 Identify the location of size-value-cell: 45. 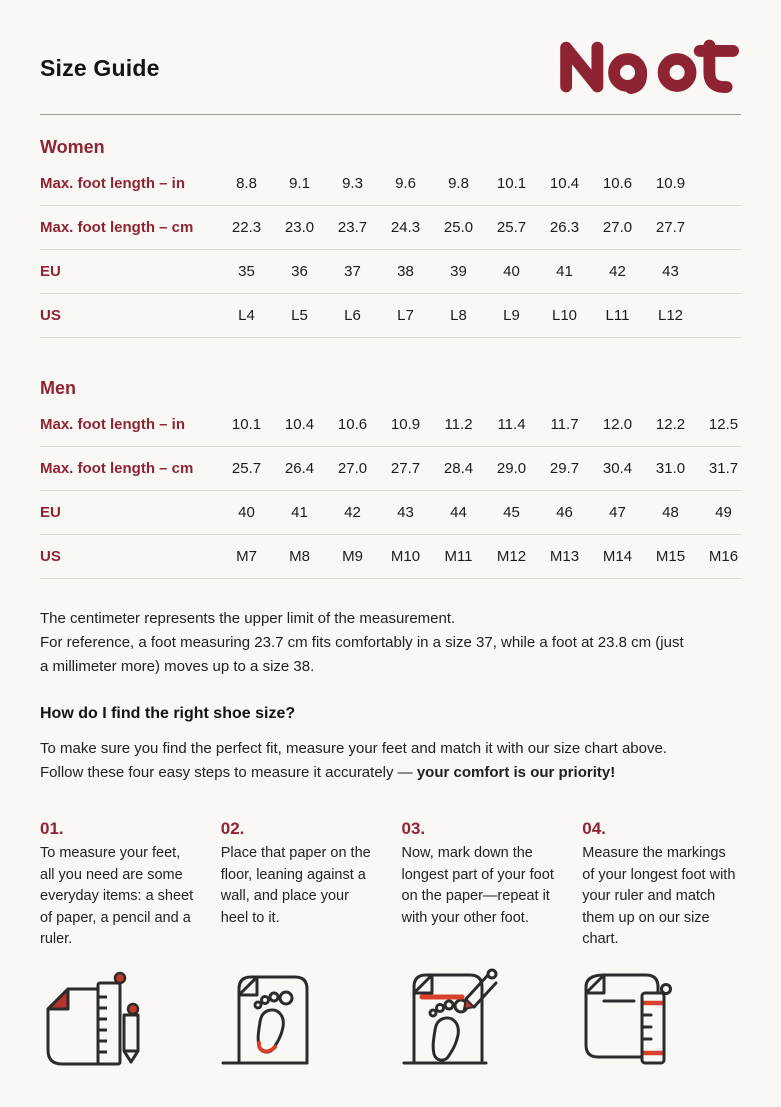
(511, 512).